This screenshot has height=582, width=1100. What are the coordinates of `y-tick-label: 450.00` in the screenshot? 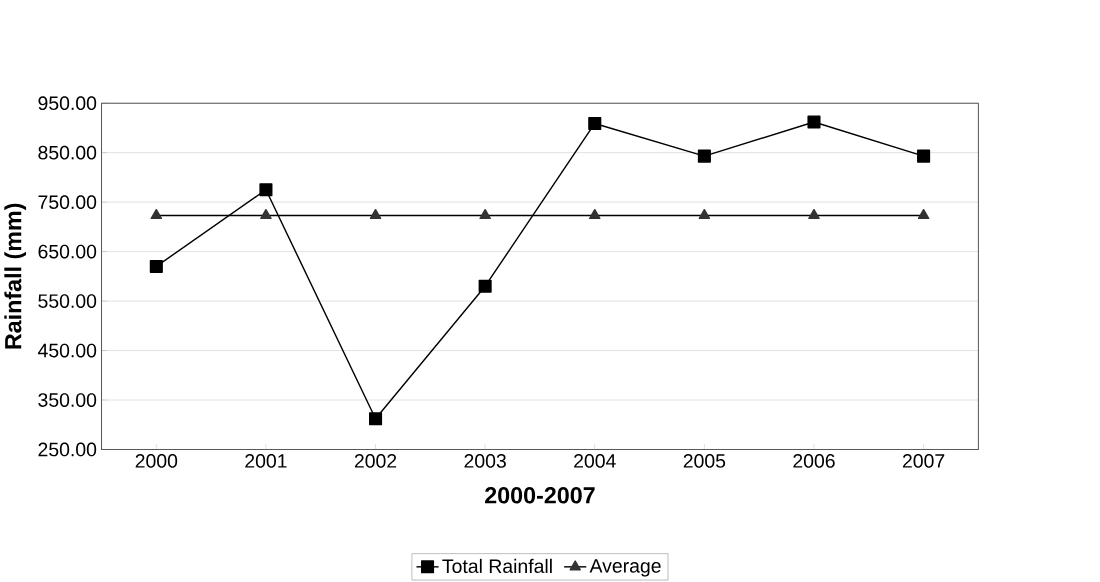 It's located at (67, 350).